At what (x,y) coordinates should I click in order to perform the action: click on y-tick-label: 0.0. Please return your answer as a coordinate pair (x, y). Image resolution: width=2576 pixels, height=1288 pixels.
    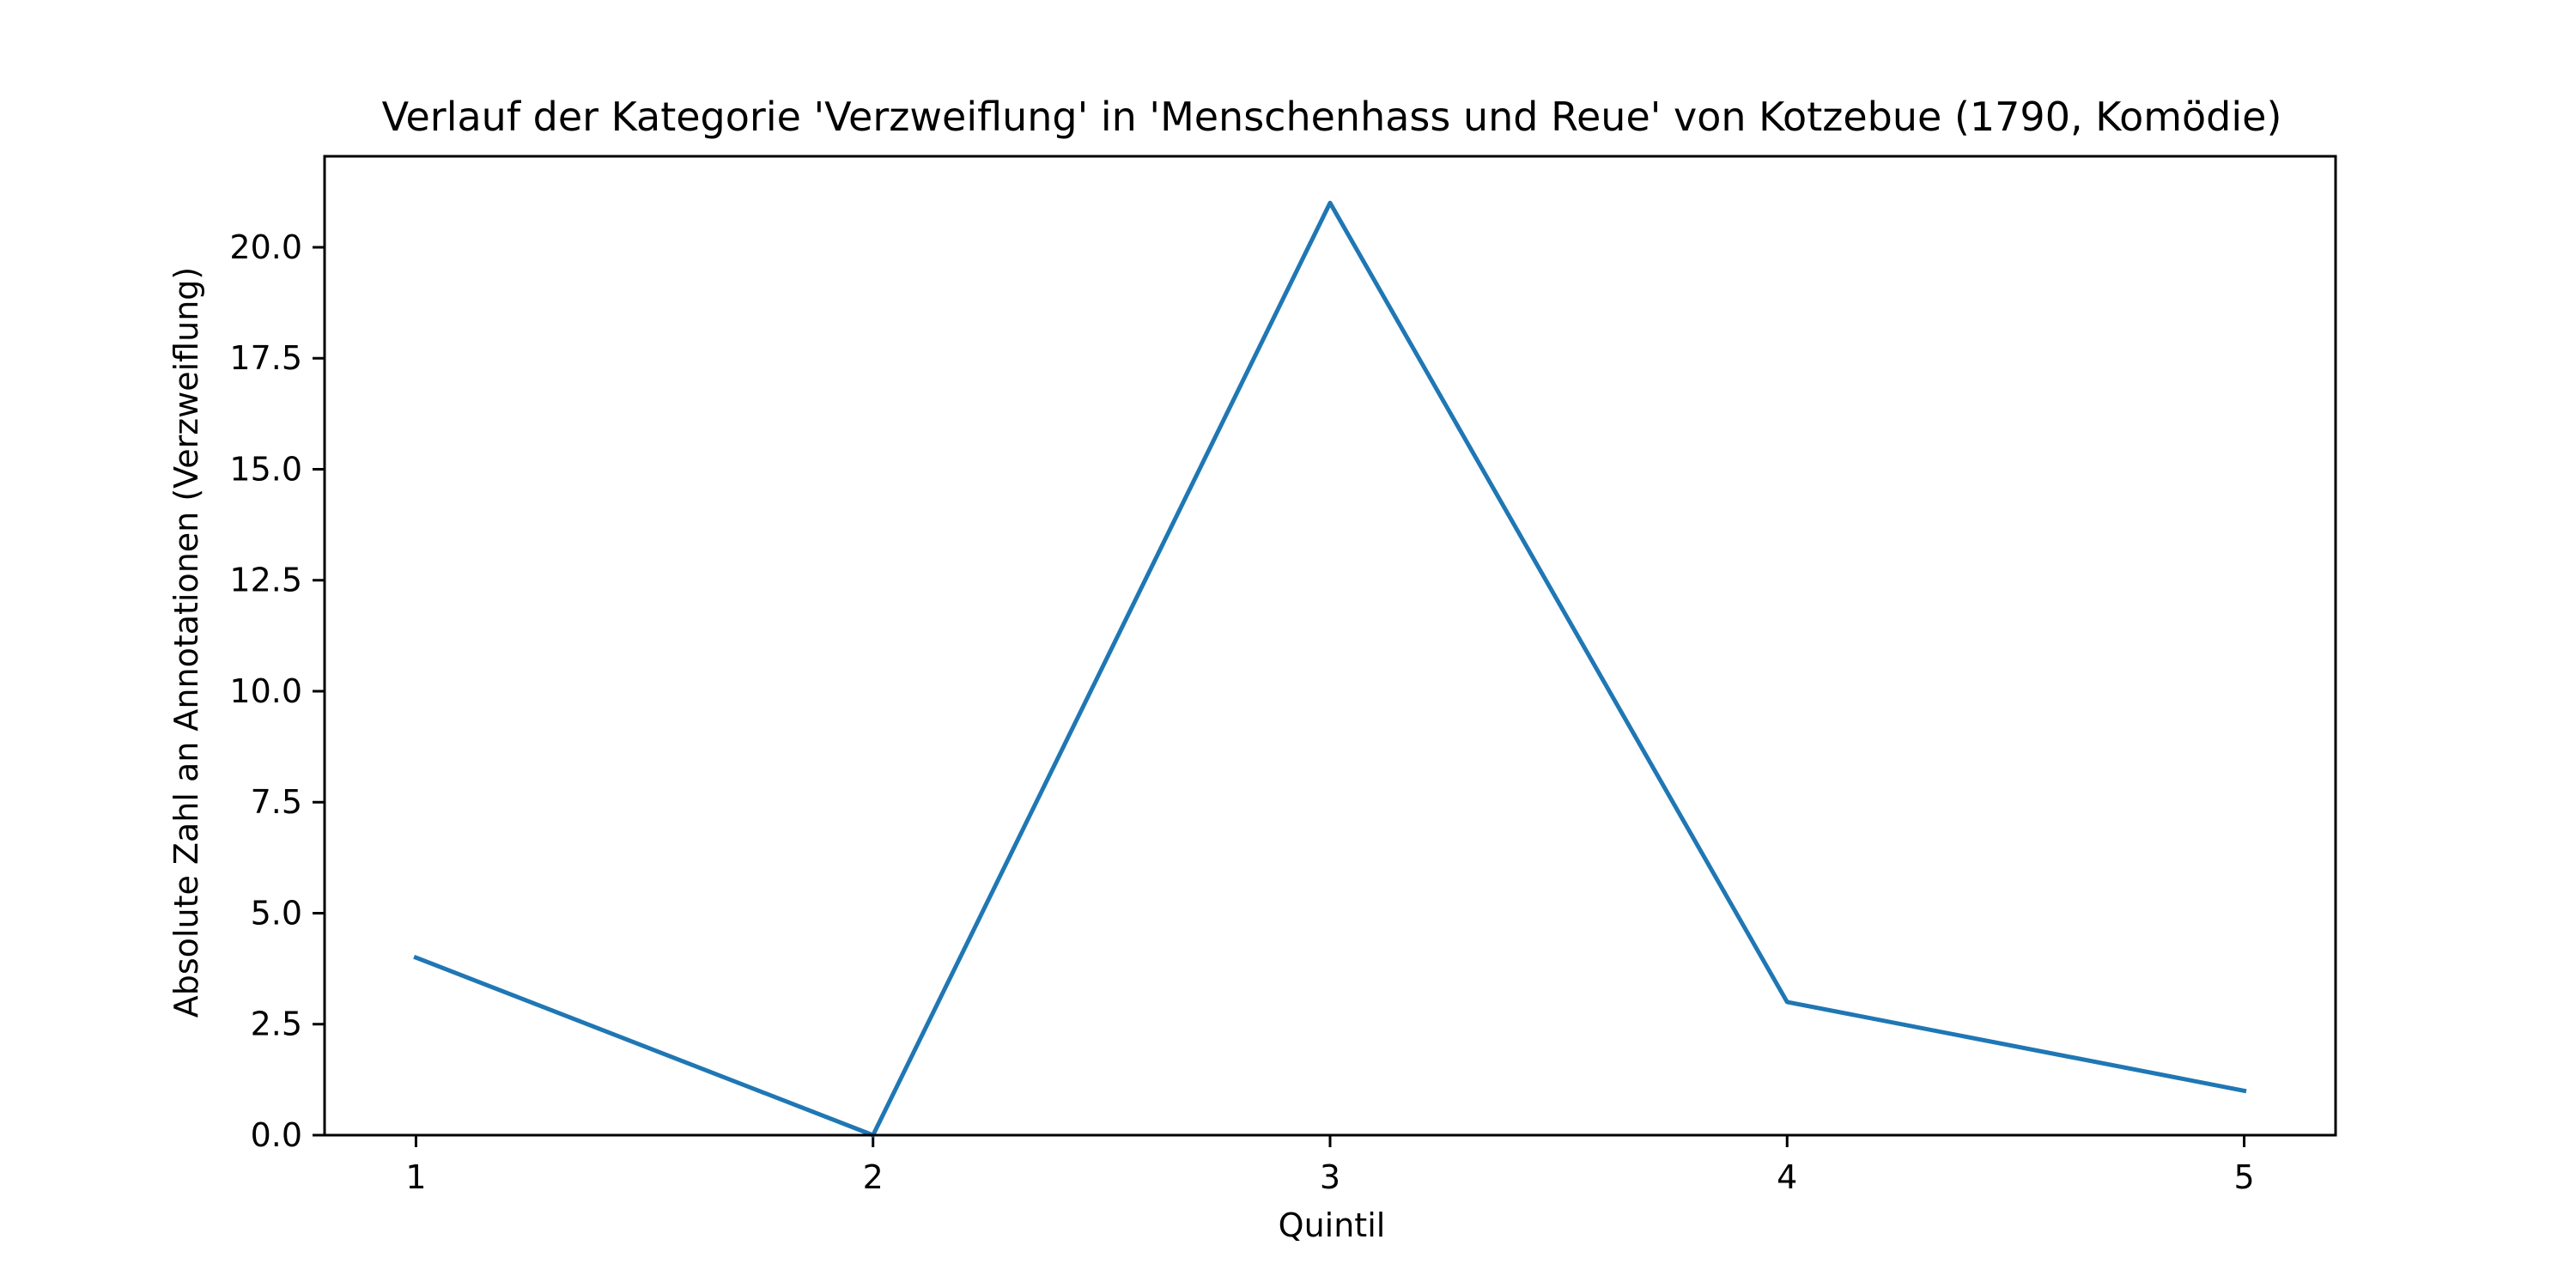
    Looking at the image, I should click on (276, 1135).